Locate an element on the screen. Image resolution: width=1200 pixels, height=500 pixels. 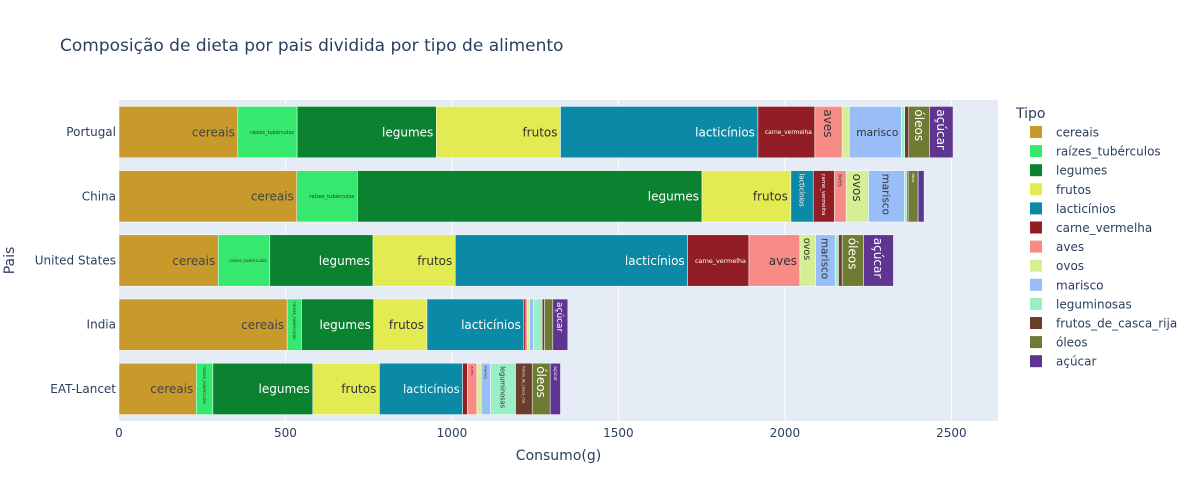
legend-item: açúcar is located at coordinates (1063, 362).